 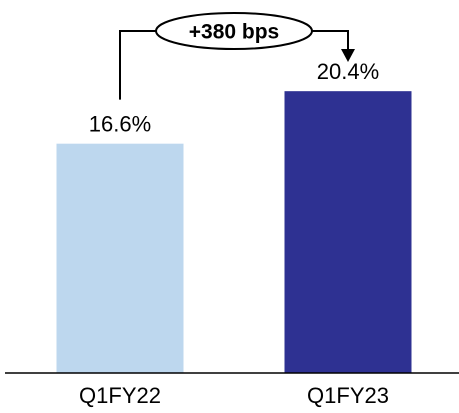 I want to click on data-label-q1fy22: 16.6%, so click(x=120, y=124).